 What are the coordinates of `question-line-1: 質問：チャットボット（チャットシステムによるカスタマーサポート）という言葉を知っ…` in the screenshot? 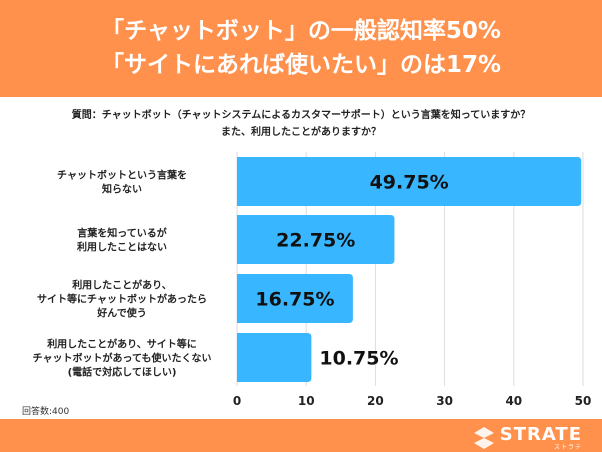 It's located at (301, 115).